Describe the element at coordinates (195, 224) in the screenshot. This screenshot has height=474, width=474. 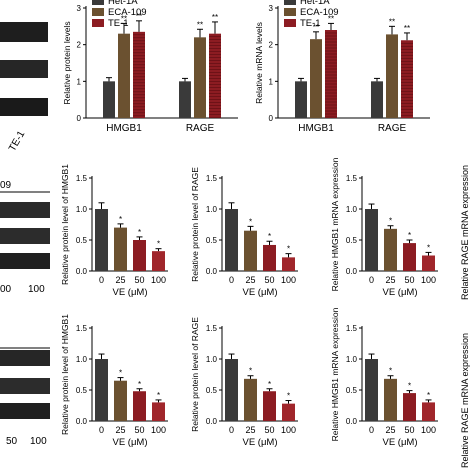
I see `y-axis-label: Relative protein level of RAGE` at that location.